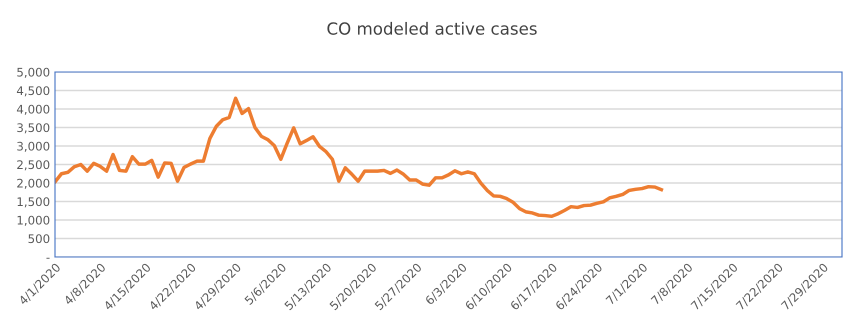  Describe the element at coordinates (34, 221) in the screenshot. I see `y-tick-label: 1,000` at that location.